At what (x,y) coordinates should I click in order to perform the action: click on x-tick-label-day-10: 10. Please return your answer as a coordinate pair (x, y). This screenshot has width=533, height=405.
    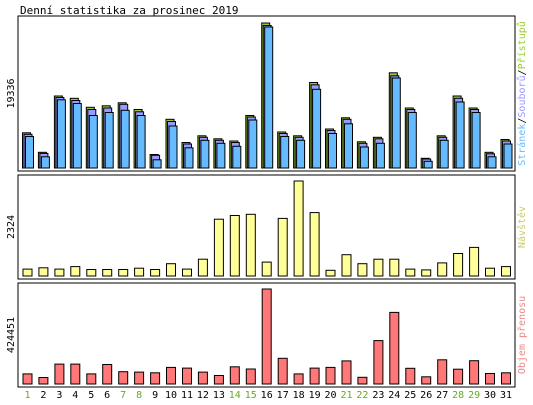
    Looking at the image, I should click on (171, 395).